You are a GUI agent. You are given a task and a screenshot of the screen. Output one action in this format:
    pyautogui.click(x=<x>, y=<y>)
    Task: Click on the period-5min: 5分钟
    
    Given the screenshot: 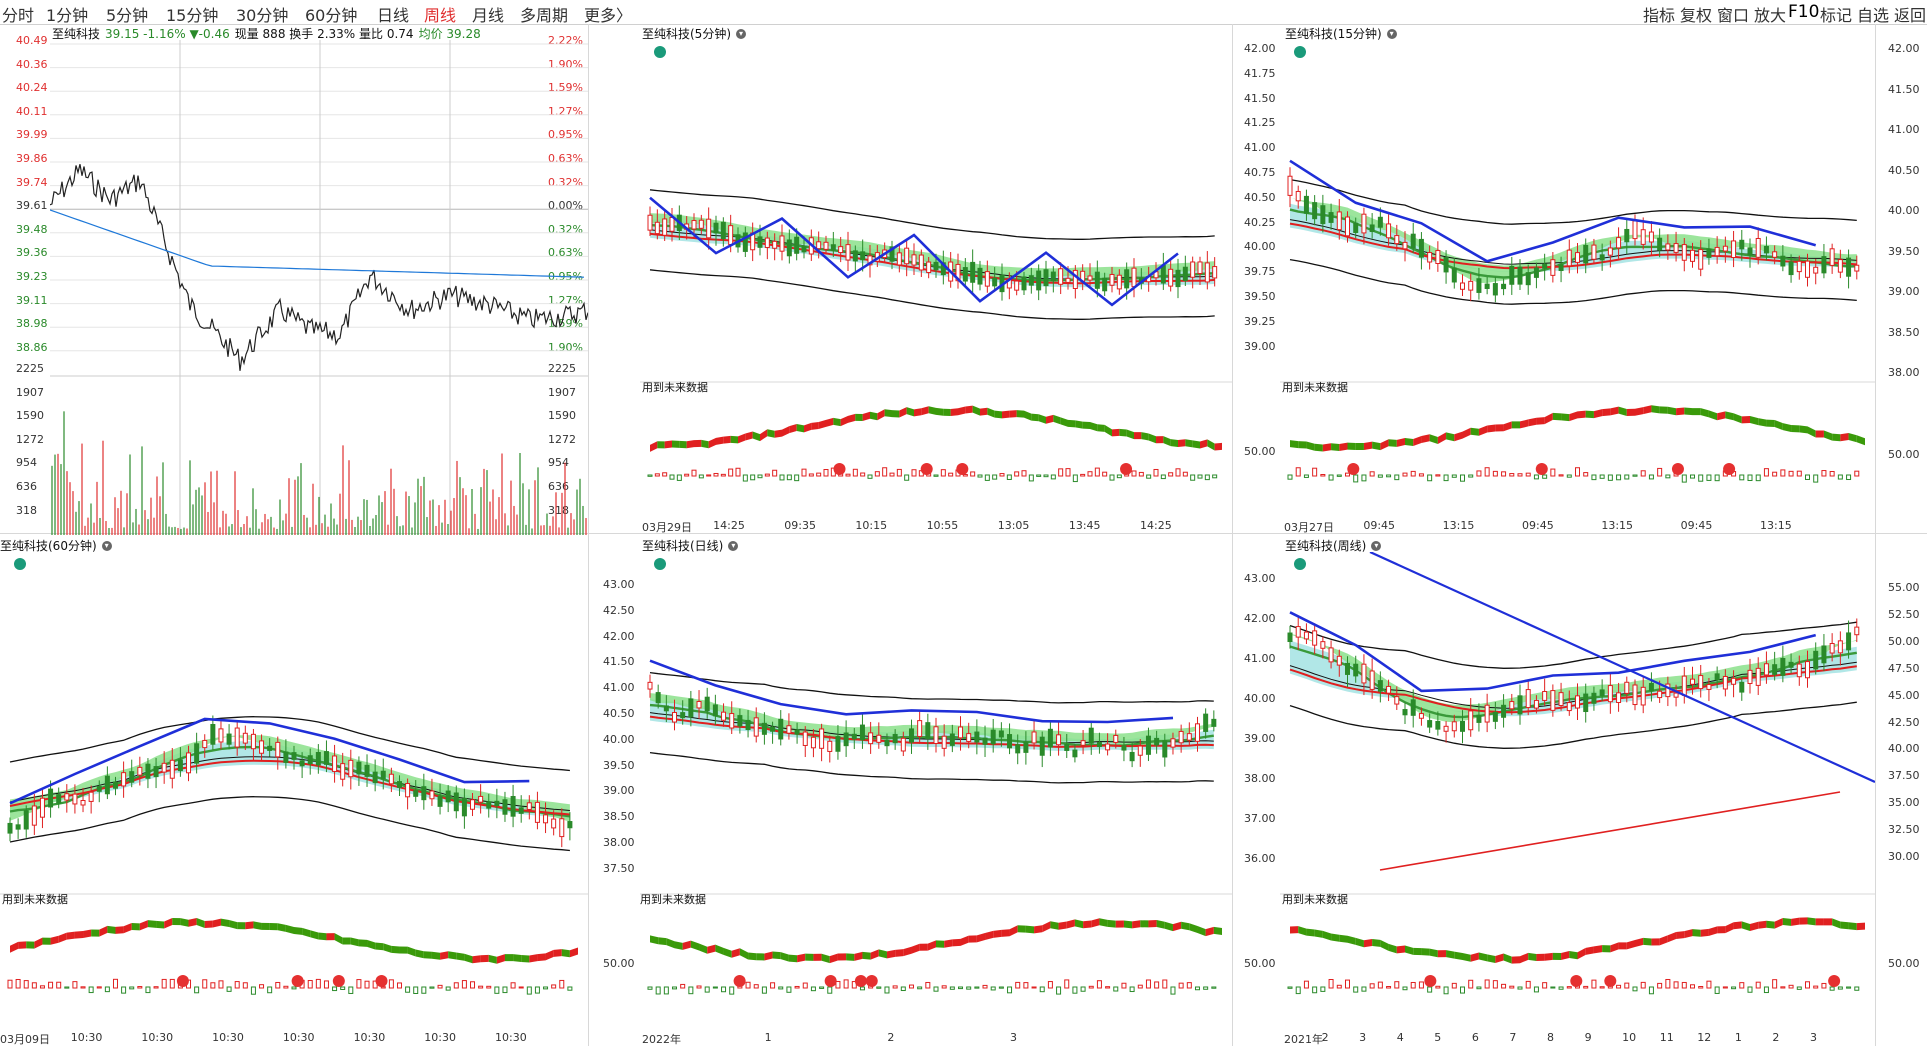 What is the action you would take?
    pyautogui.click(x=127, y=15)
    